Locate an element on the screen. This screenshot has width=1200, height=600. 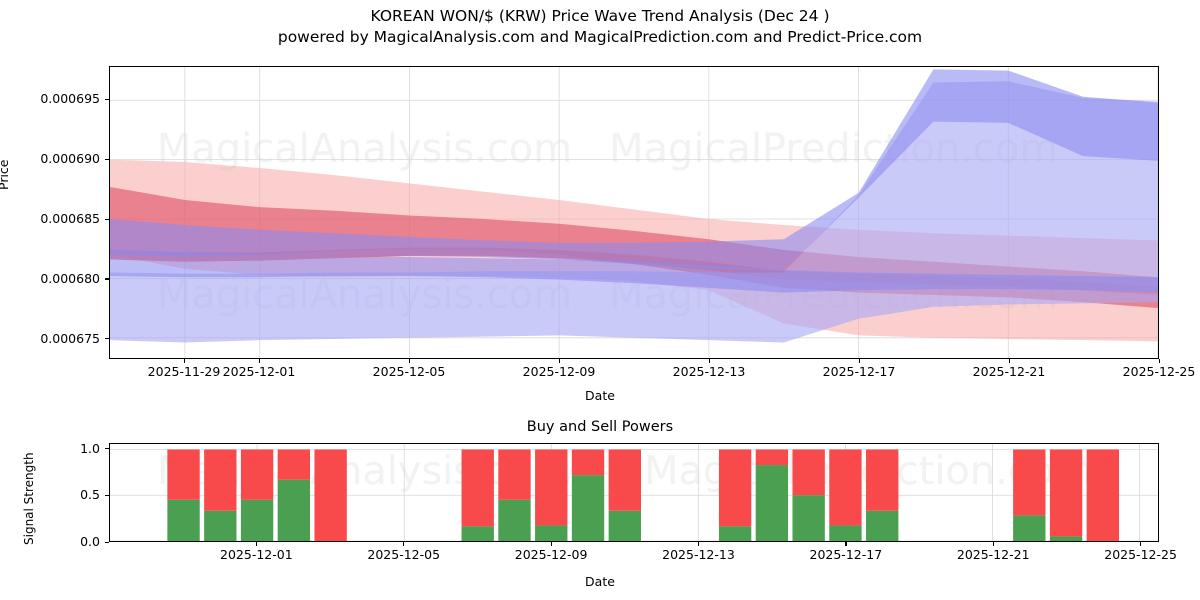
powers-x-tick-label: 2025-12-05 is located at coordinates (404, 554).